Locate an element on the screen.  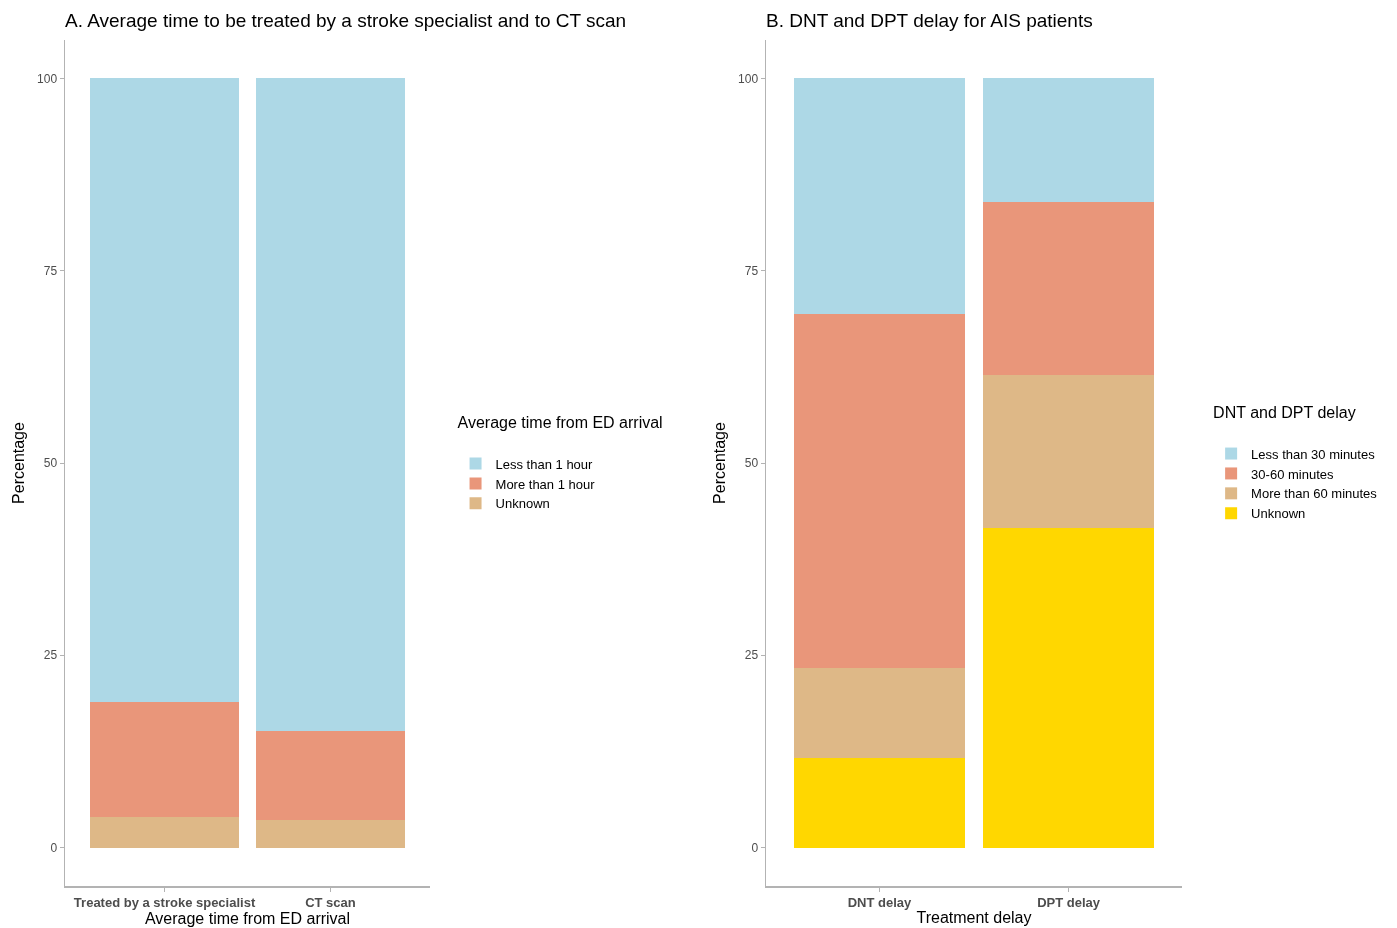
legend-label: More than 60 minutes is located at coordinates (1314, 494).